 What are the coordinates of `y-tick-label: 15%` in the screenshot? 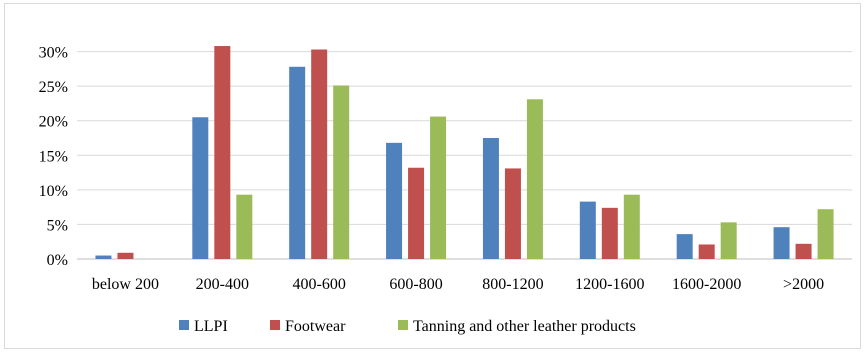 It's located at (53, 156).